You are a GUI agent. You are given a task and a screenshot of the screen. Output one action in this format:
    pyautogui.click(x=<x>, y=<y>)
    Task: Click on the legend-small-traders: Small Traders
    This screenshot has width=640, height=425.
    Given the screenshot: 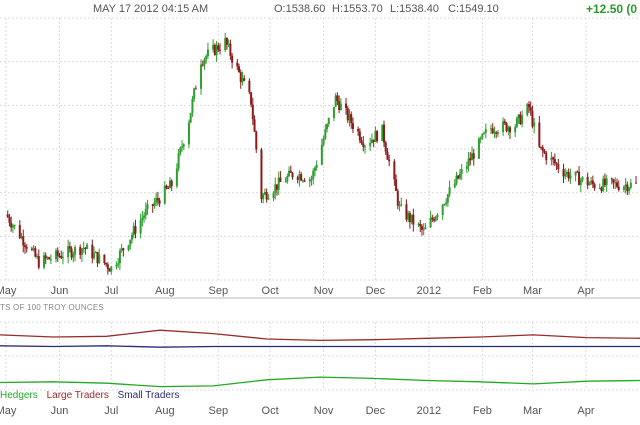 What is the action you would take?
    pyautogui.click(x=148, y=395)
    